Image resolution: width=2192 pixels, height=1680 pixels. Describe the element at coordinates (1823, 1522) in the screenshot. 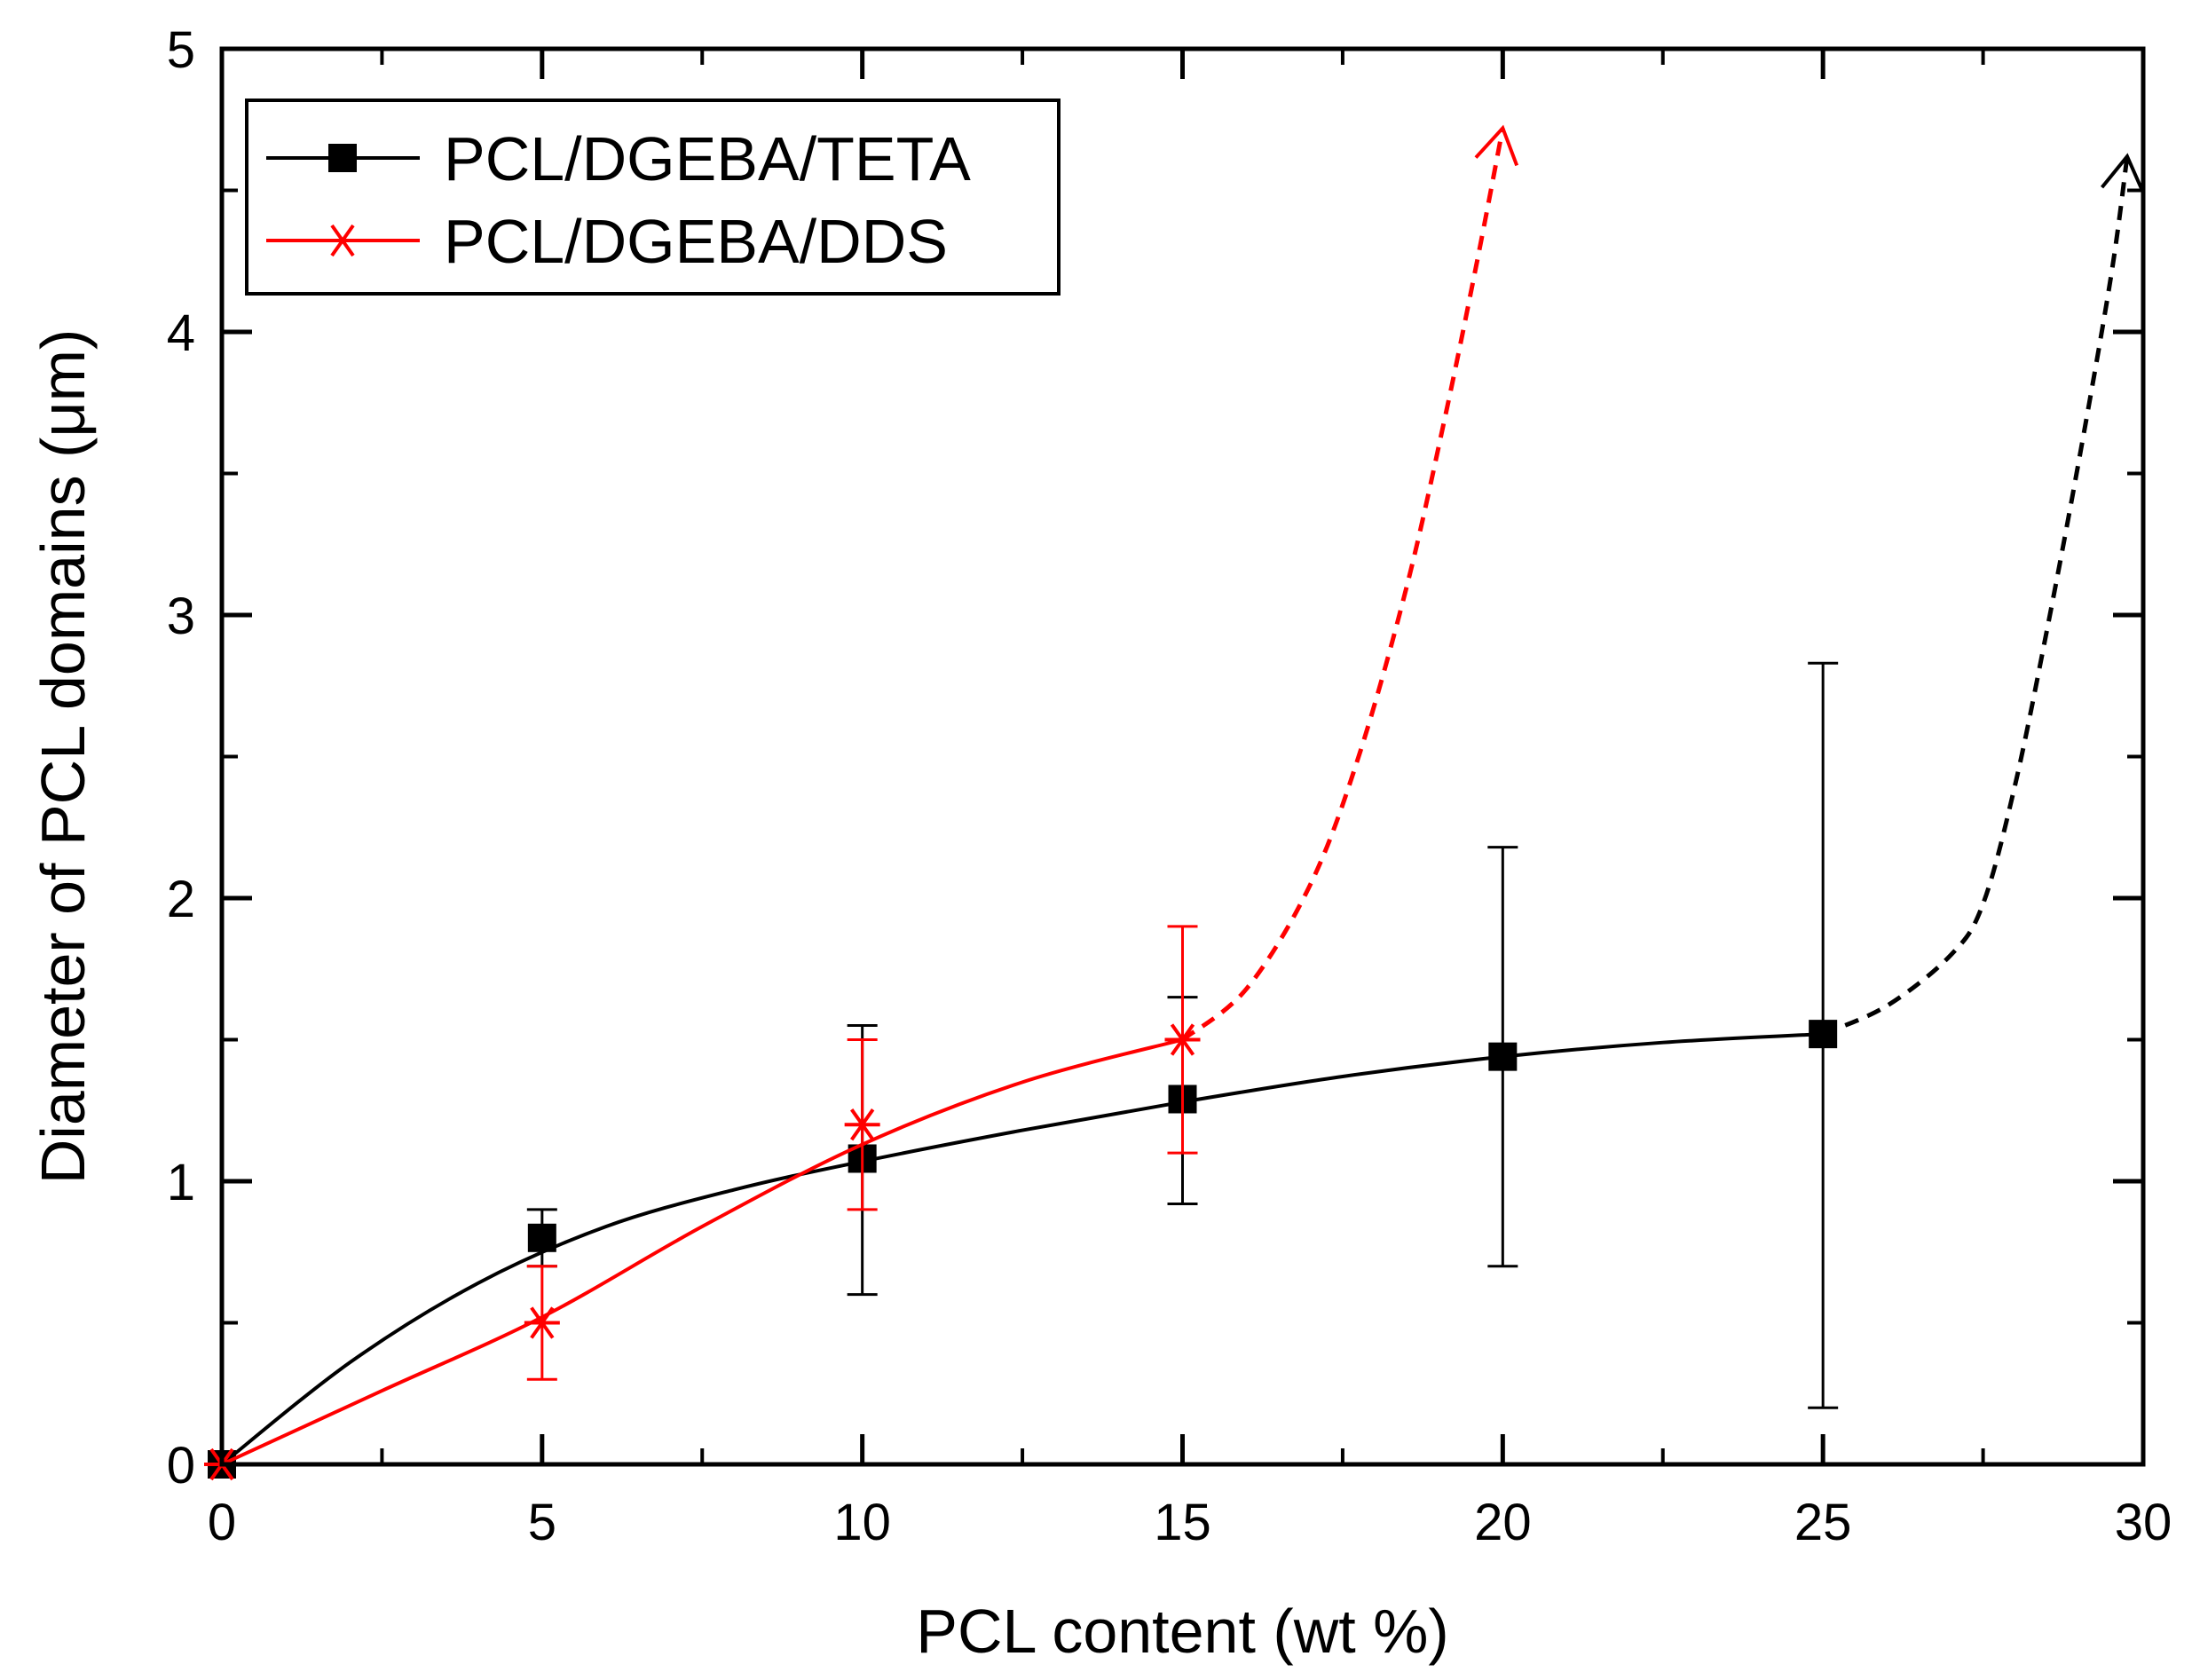

I see `x-tick-label: 25` at that location.